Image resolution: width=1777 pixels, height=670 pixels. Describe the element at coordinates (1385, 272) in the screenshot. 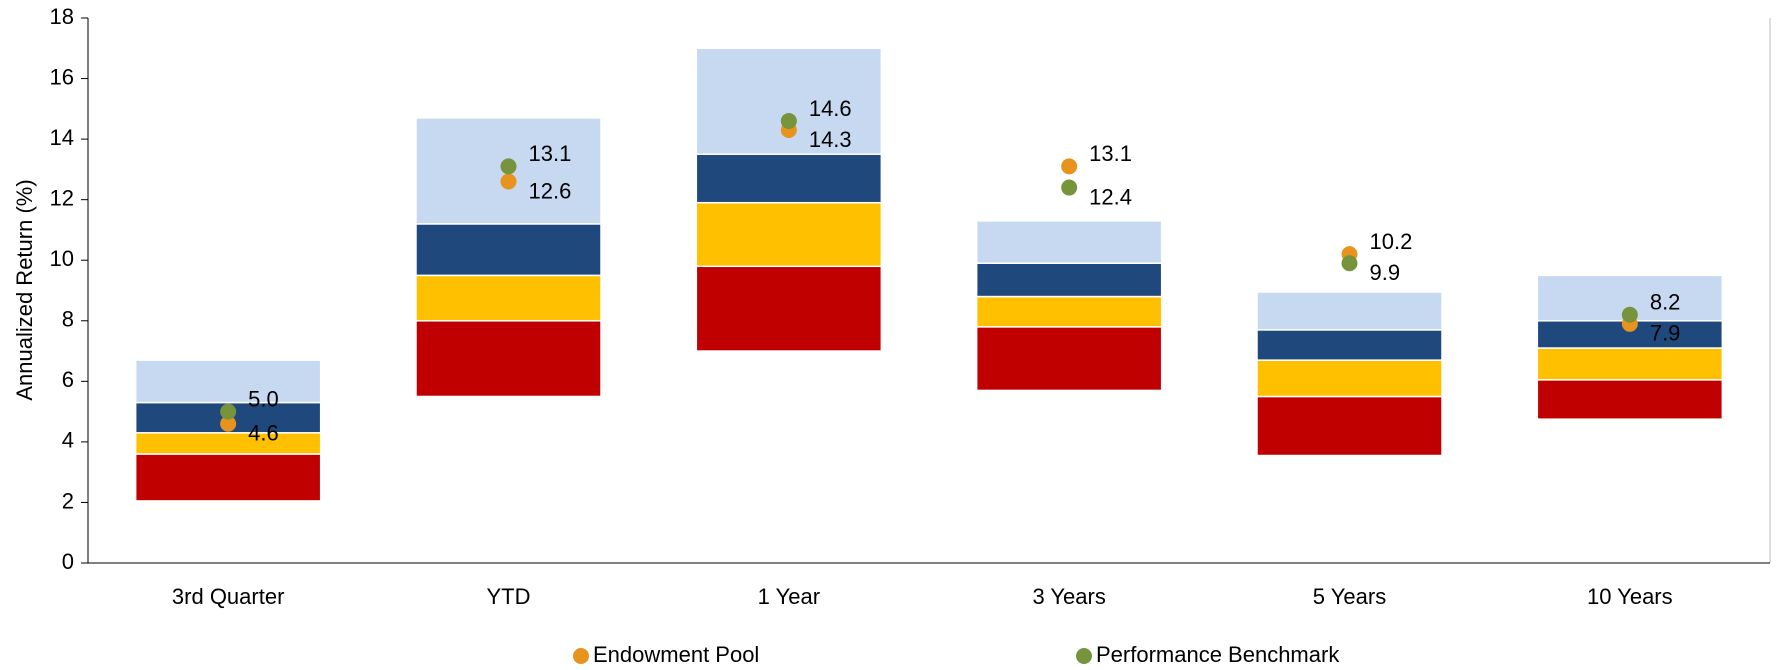

I see `data-label: 9.9` at that location.